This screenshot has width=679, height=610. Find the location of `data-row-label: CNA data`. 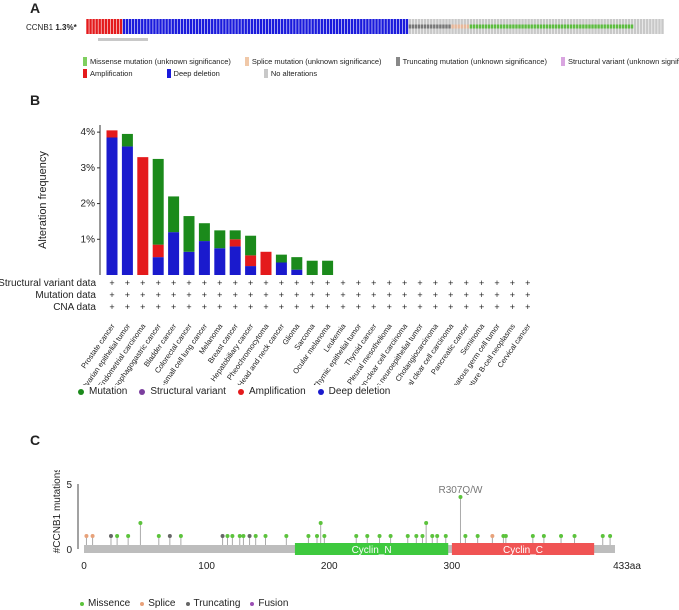

data-row-label: CNA data is located at coordinates (74, 307).